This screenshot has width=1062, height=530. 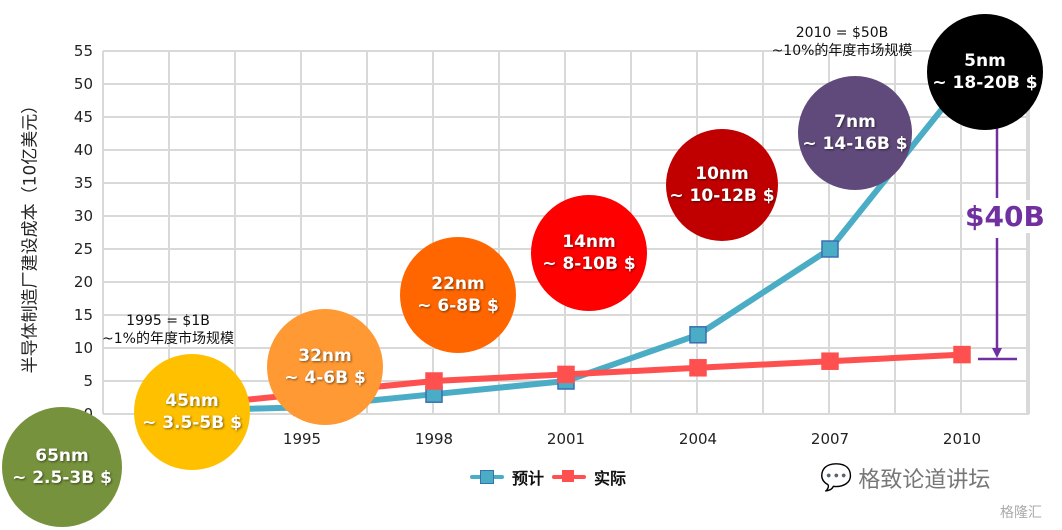 I want to click on bubble-node: 14nm, so click(x=589, y=242).